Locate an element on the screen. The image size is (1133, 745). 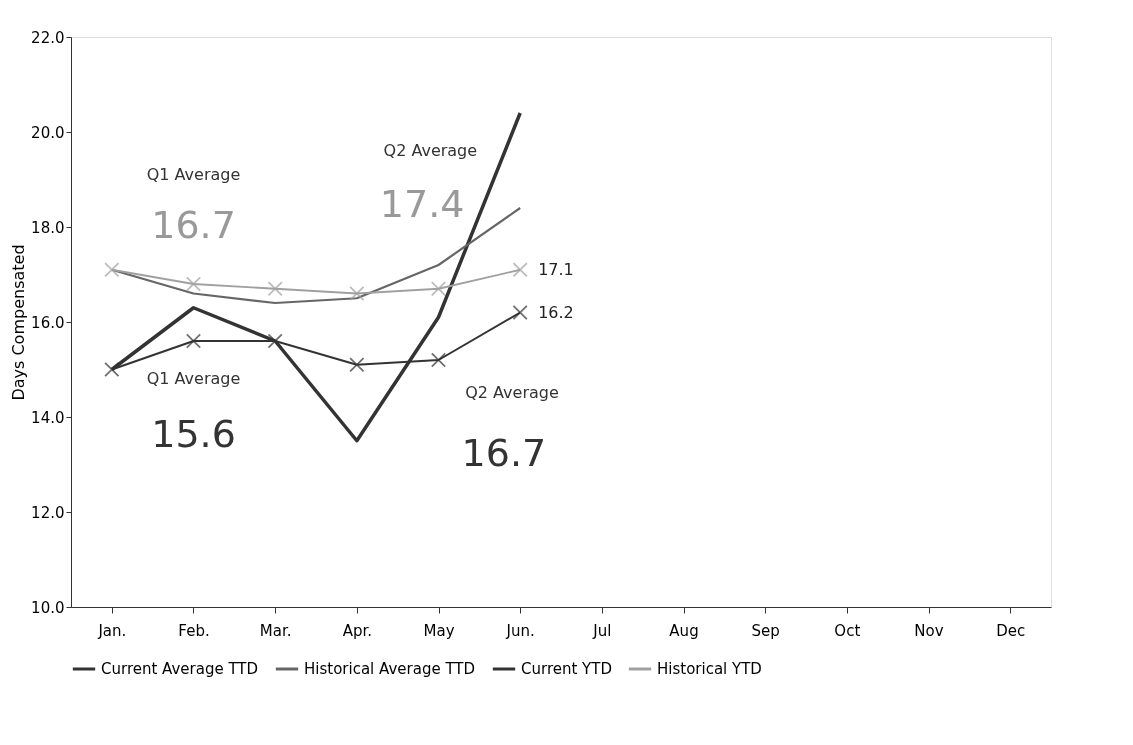
legend-label: Historical YTD is located at coordinates (709, 669).